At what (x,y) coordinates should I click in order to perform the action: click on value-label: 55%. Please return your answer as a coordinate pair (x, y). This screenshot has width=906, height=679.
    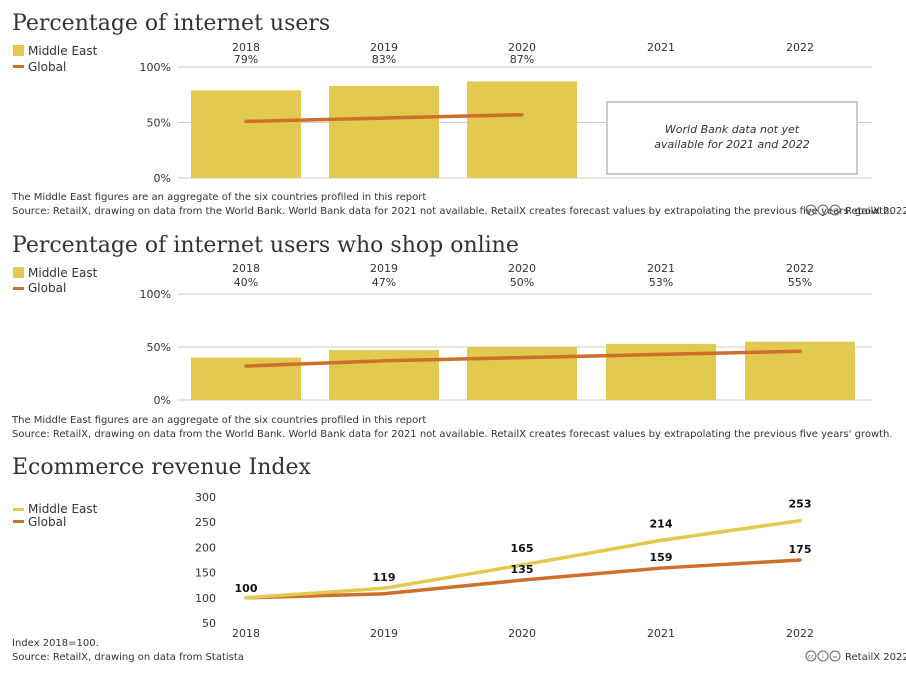
    Looking at the image, I should click on (800, 282).